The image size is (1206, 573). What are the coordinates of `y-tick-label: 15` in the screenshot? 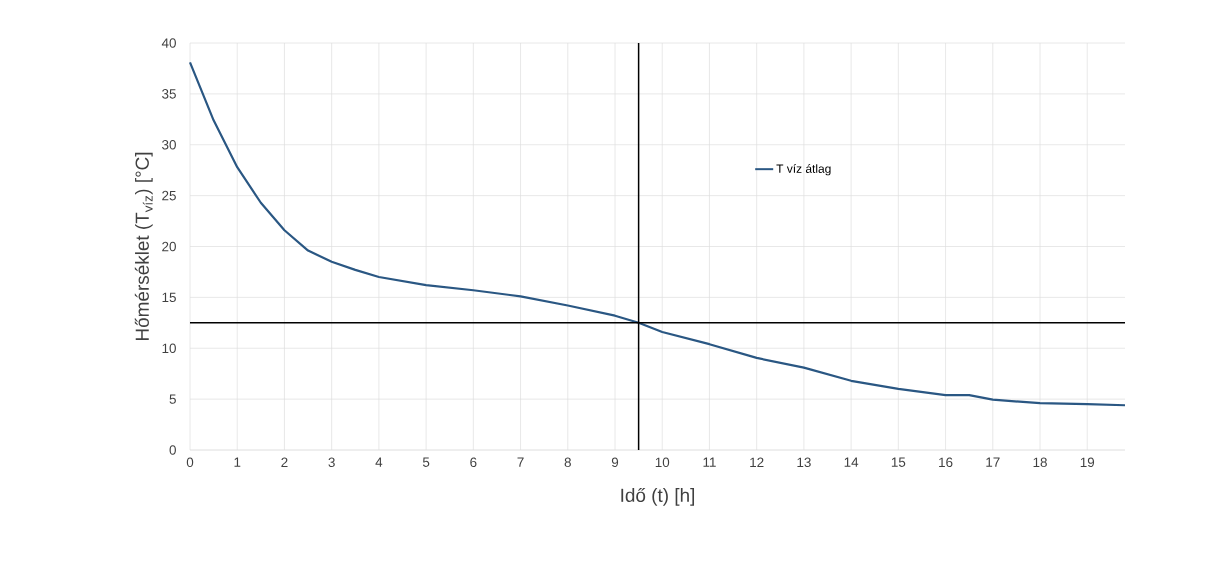 It's located at (169, 297).